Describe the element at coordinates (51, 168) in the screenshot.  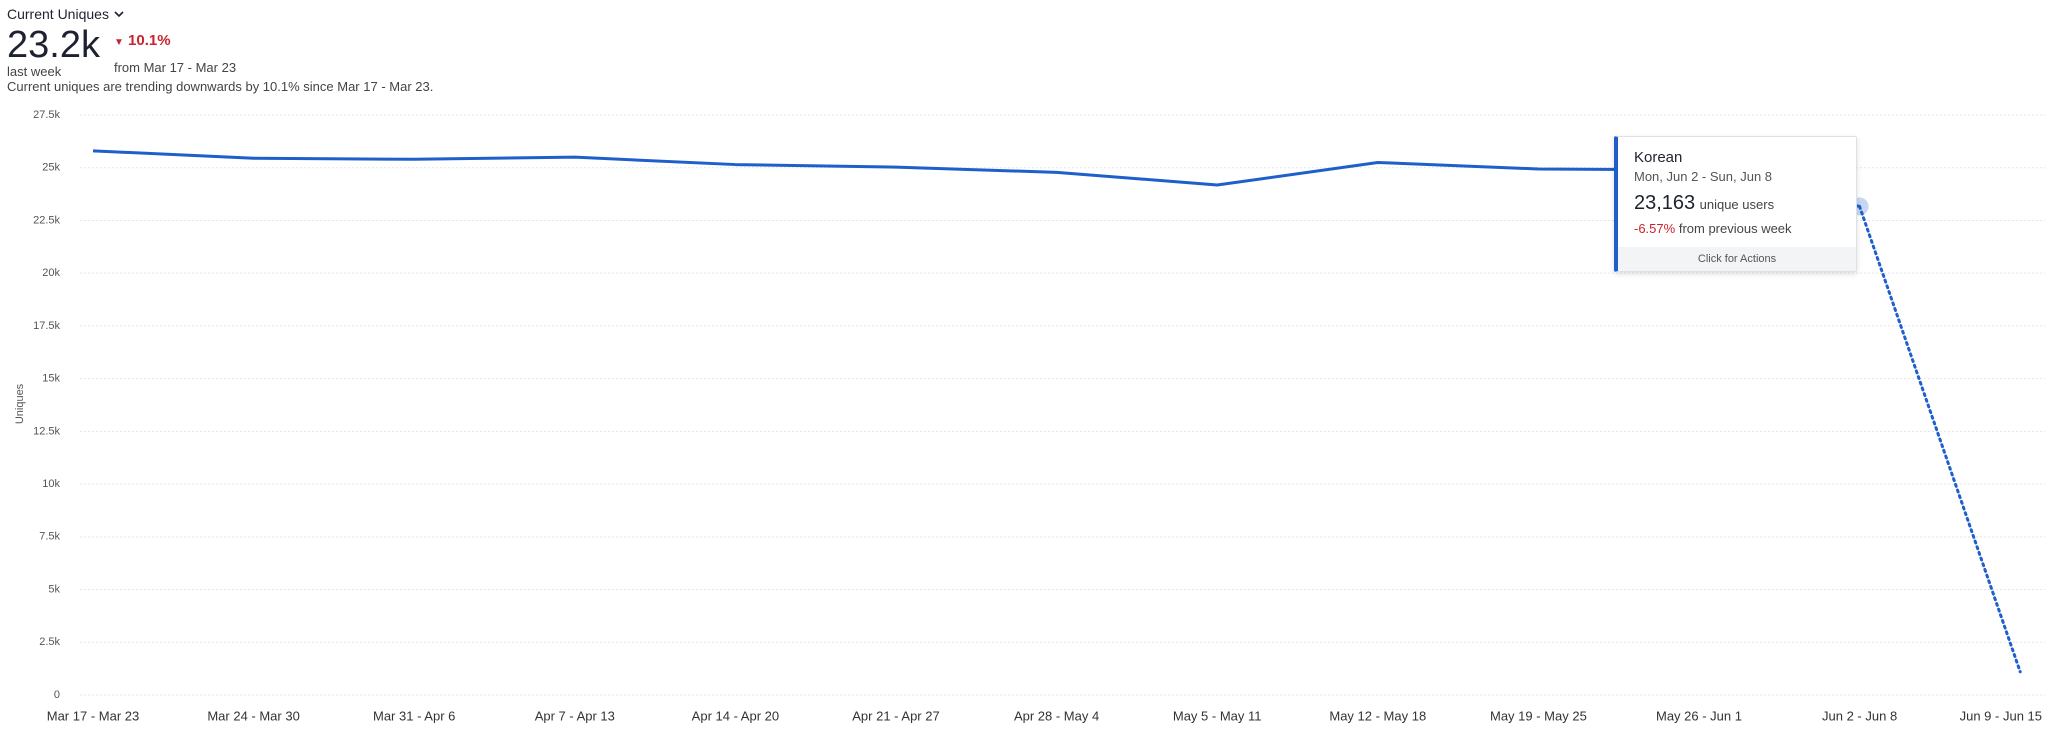
I see `y-tick-label: 25k` at that location.